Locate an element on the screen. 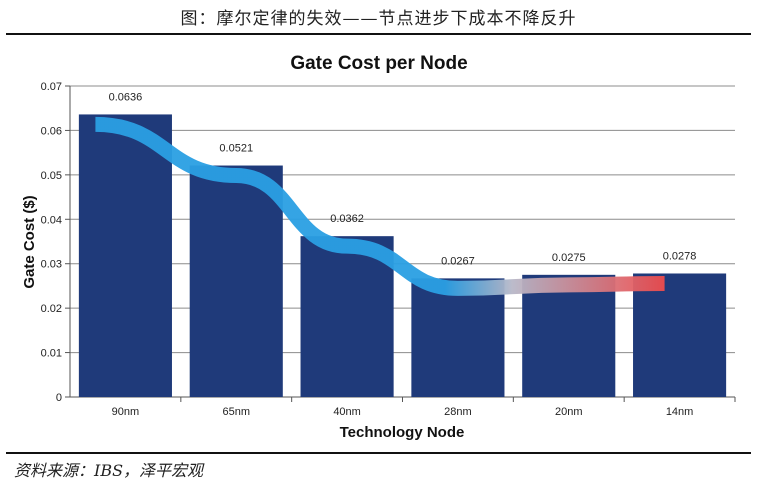 The height and width of the screenshot is (482, 757). source-rule is located at coordinates (378, 453).